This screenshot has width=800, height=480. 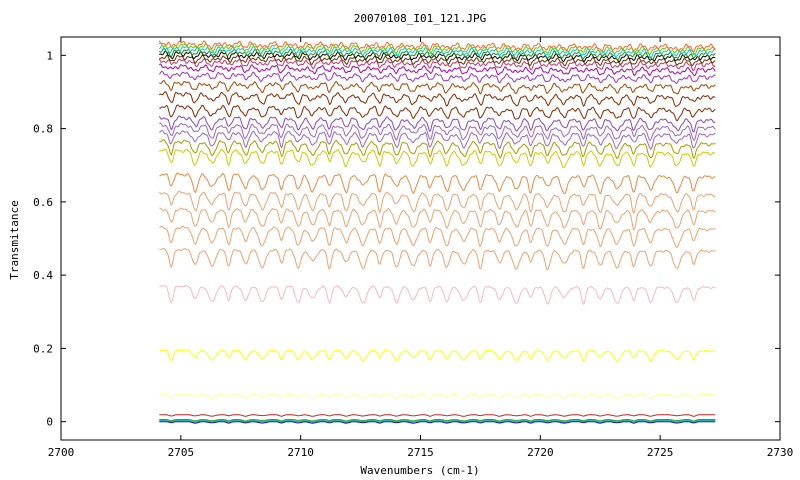 What do you see at coordinates (43, 275) in the screenshot?
I see `y-tick-label: 0.4` at bounding box center [43, 275].